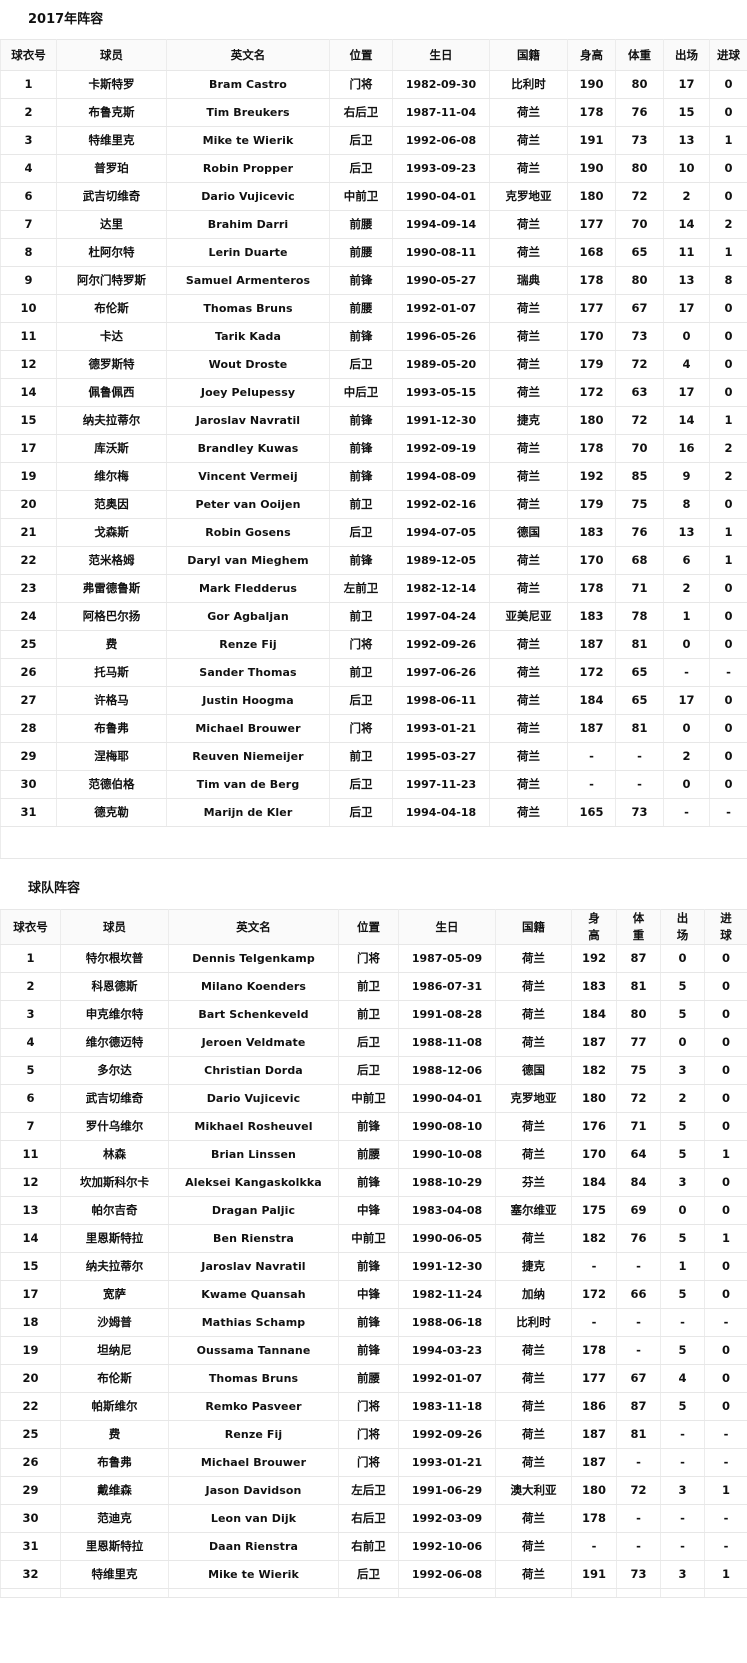 The image size is (747, 1663). What do you see at coordinates (248, 476) in the screenshot?
I see `cell-english: Vincent Vermeij` at bounding box center [248, 476].